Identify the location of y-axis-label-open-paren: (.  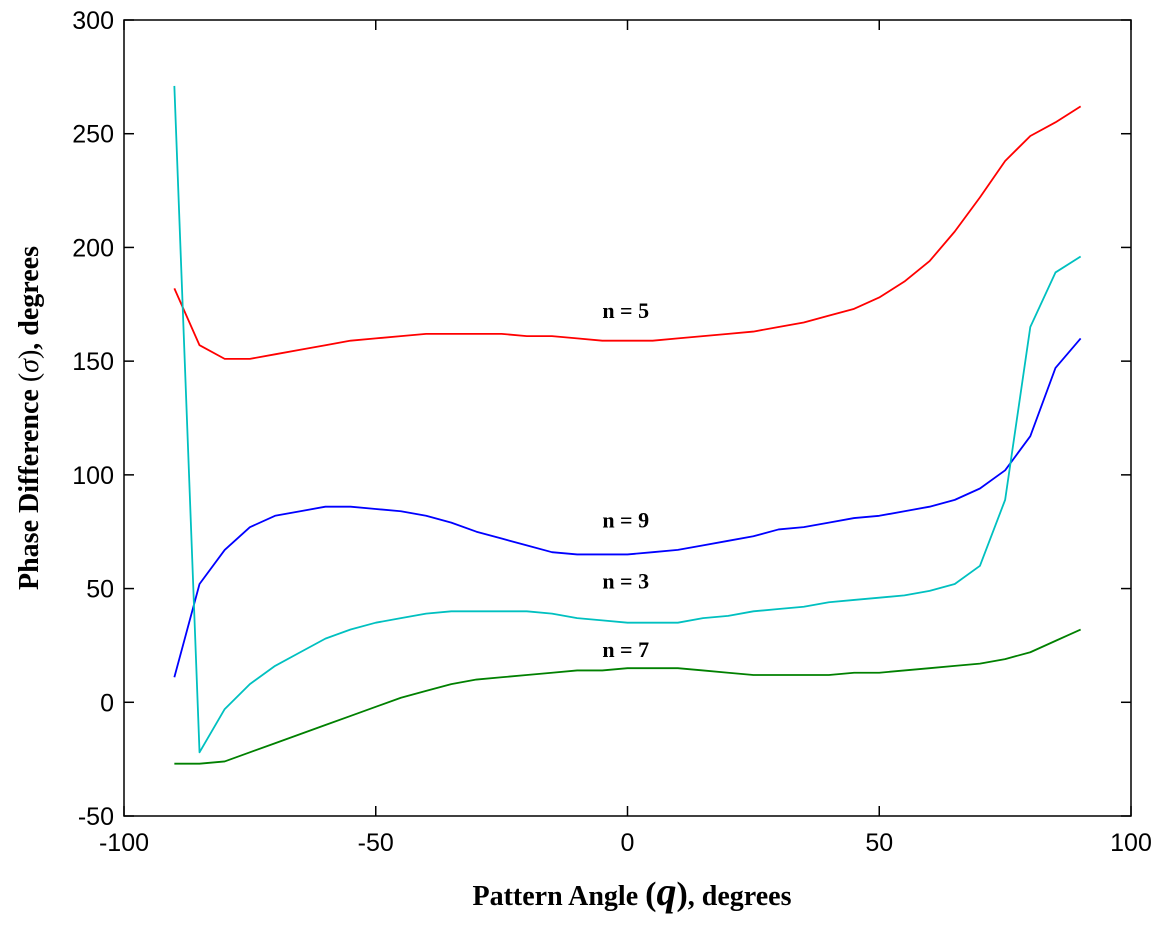
(29, 377).